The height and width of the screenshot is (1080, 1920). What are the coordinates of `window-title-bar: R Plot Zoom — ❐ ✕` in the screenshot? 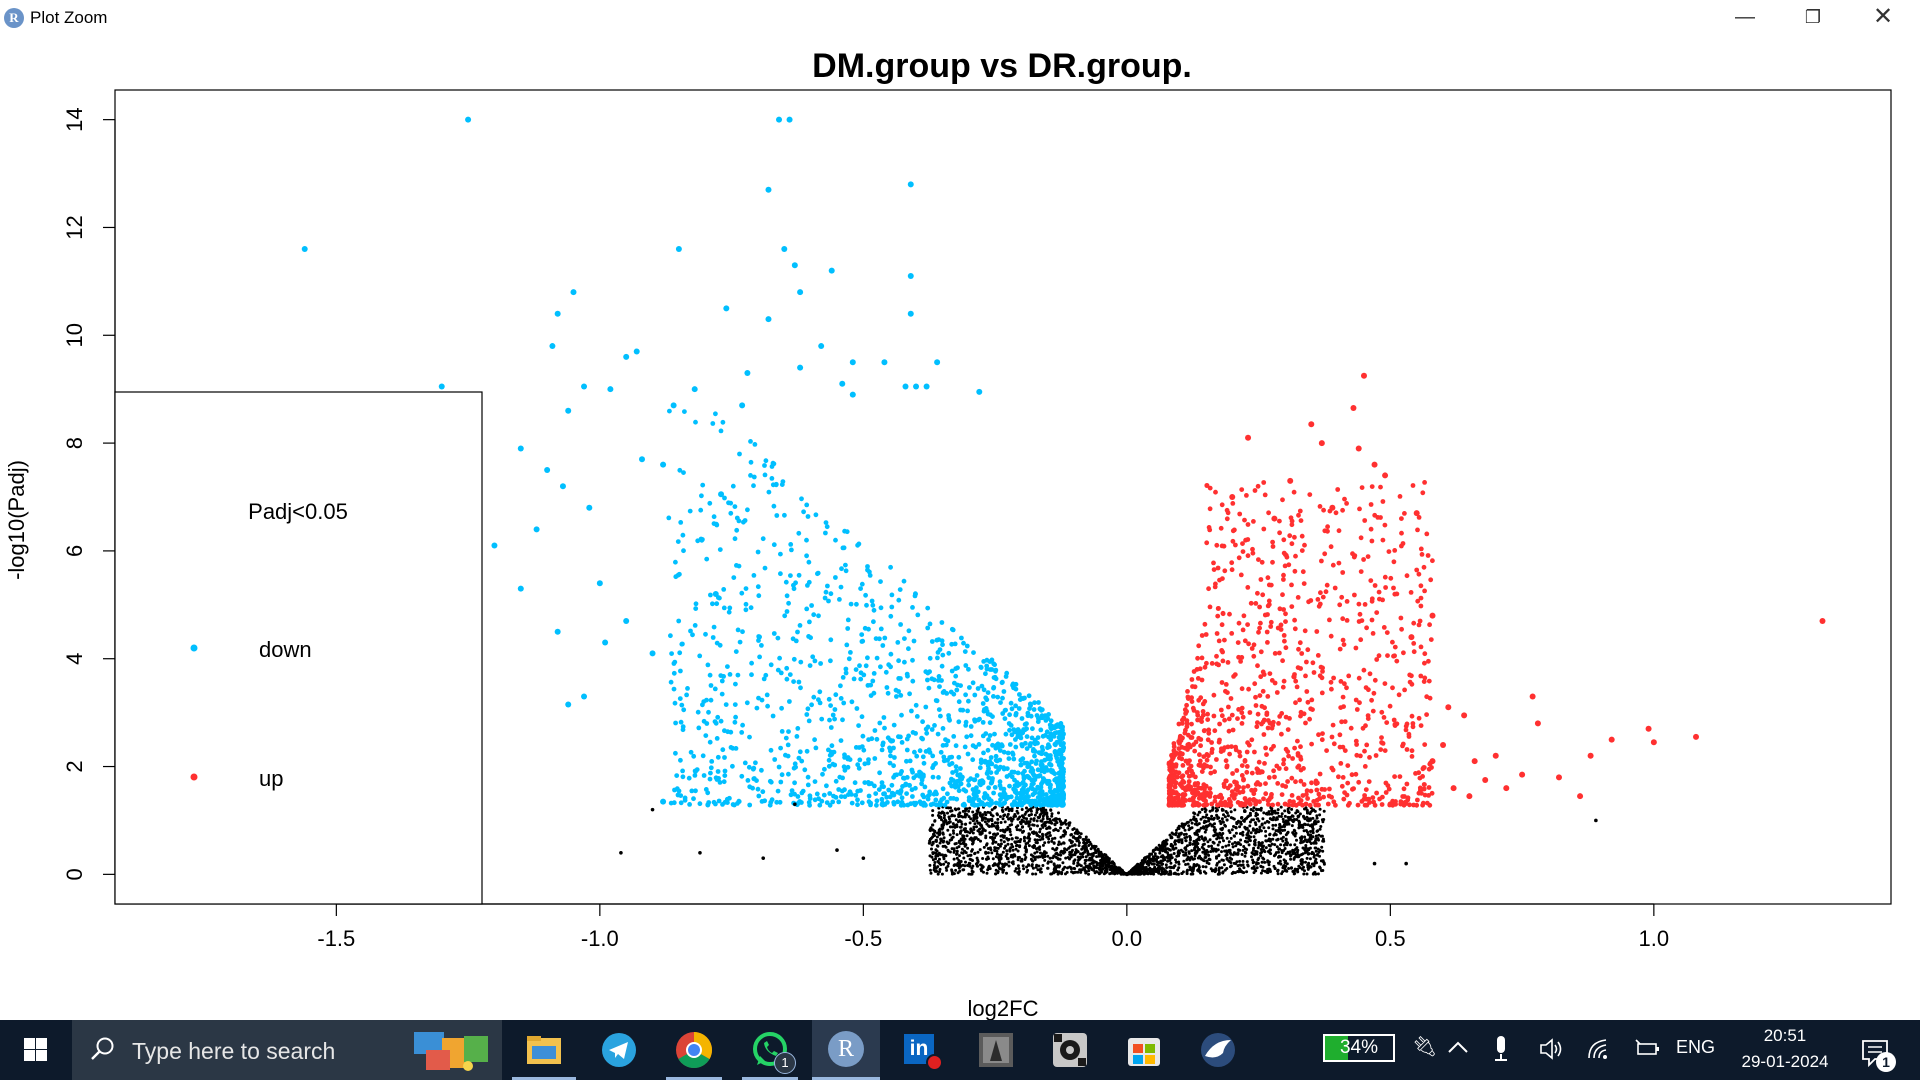 It's located at (960, 18).